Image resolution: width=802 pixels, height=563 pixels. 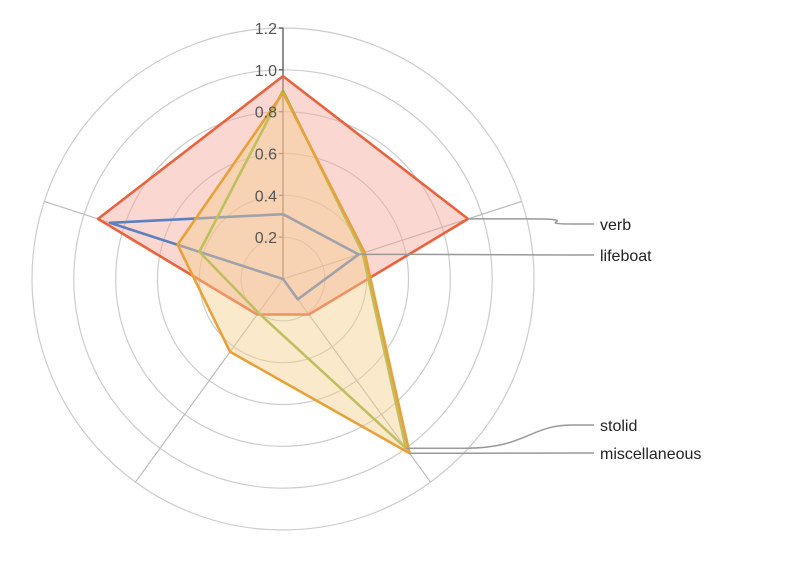 What do you see at coordinates (266, 238) in the screenshot?
I see `tick-label: 0.2` at bounding box center [266, 238].